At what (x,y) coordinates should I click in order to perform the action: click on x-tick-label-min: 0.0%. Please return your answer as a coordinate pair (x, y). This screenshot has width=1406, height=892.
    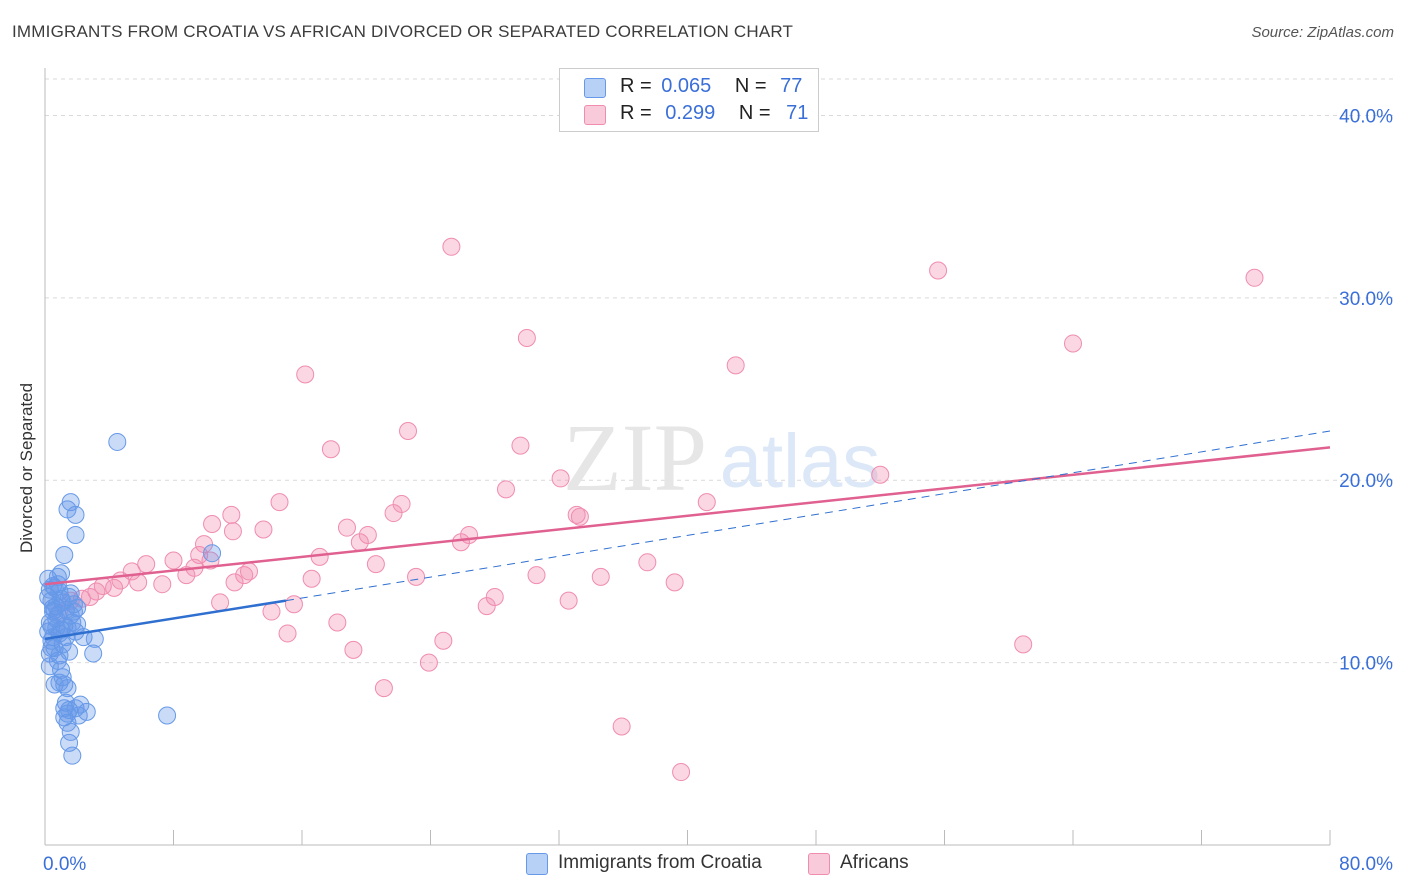
    Looking at the image, I should click on (64, 864).